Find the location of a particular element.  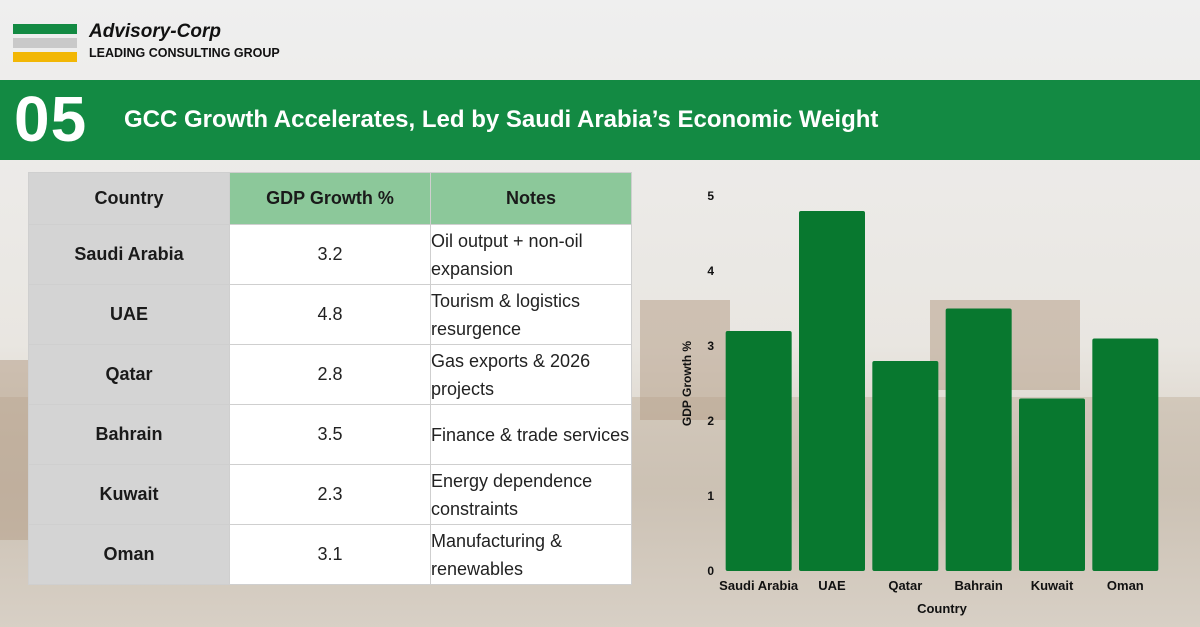

bar-qatar is located at coordinates (905, 466).